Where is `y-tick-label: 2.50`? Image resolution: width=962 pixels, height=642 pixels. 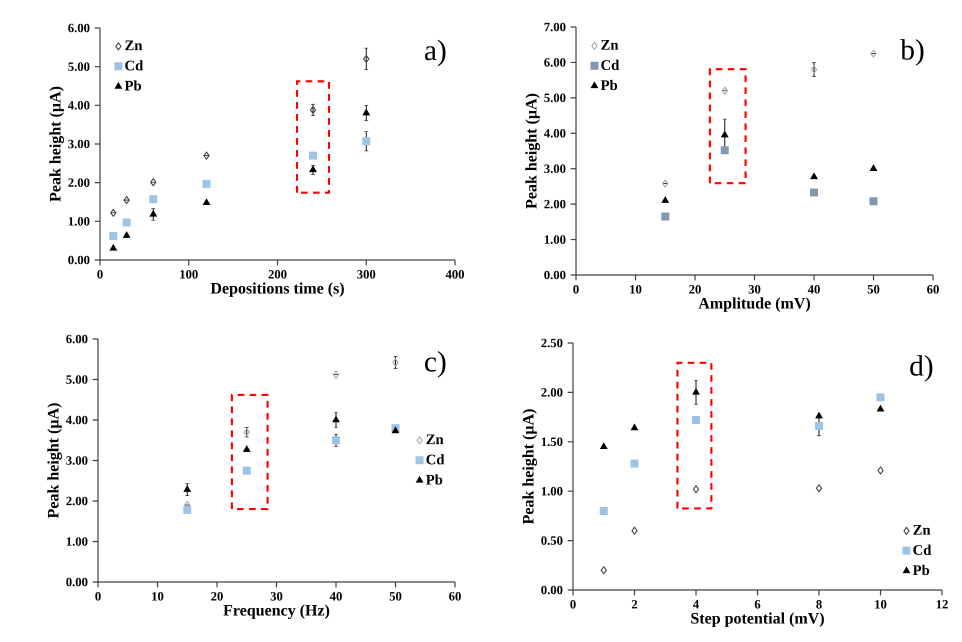 y-tick-label: 2.50 is located at coordinates (551, 343).